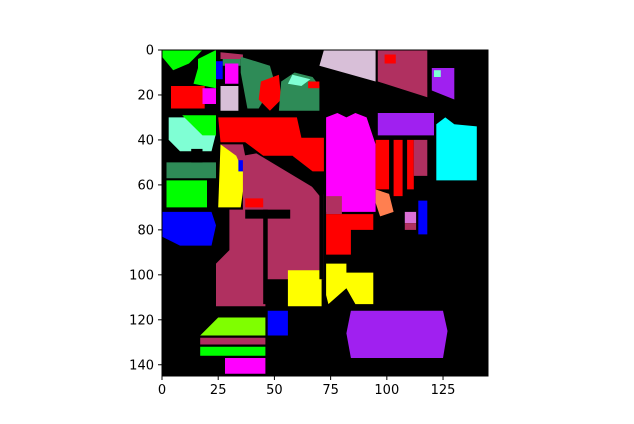 The height and width of the screenshot is (424, 634). Describe the element at coordinates (145, 185) in the screenshot. I see `y-tick-label: 60` at that location.